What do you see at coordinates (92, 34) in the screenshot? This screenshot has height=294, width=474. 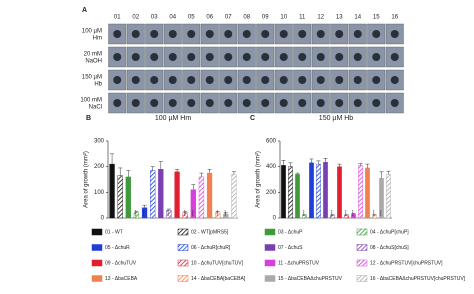 I see `row-label: 100 µM Hm` at bounding box center [92, 34].